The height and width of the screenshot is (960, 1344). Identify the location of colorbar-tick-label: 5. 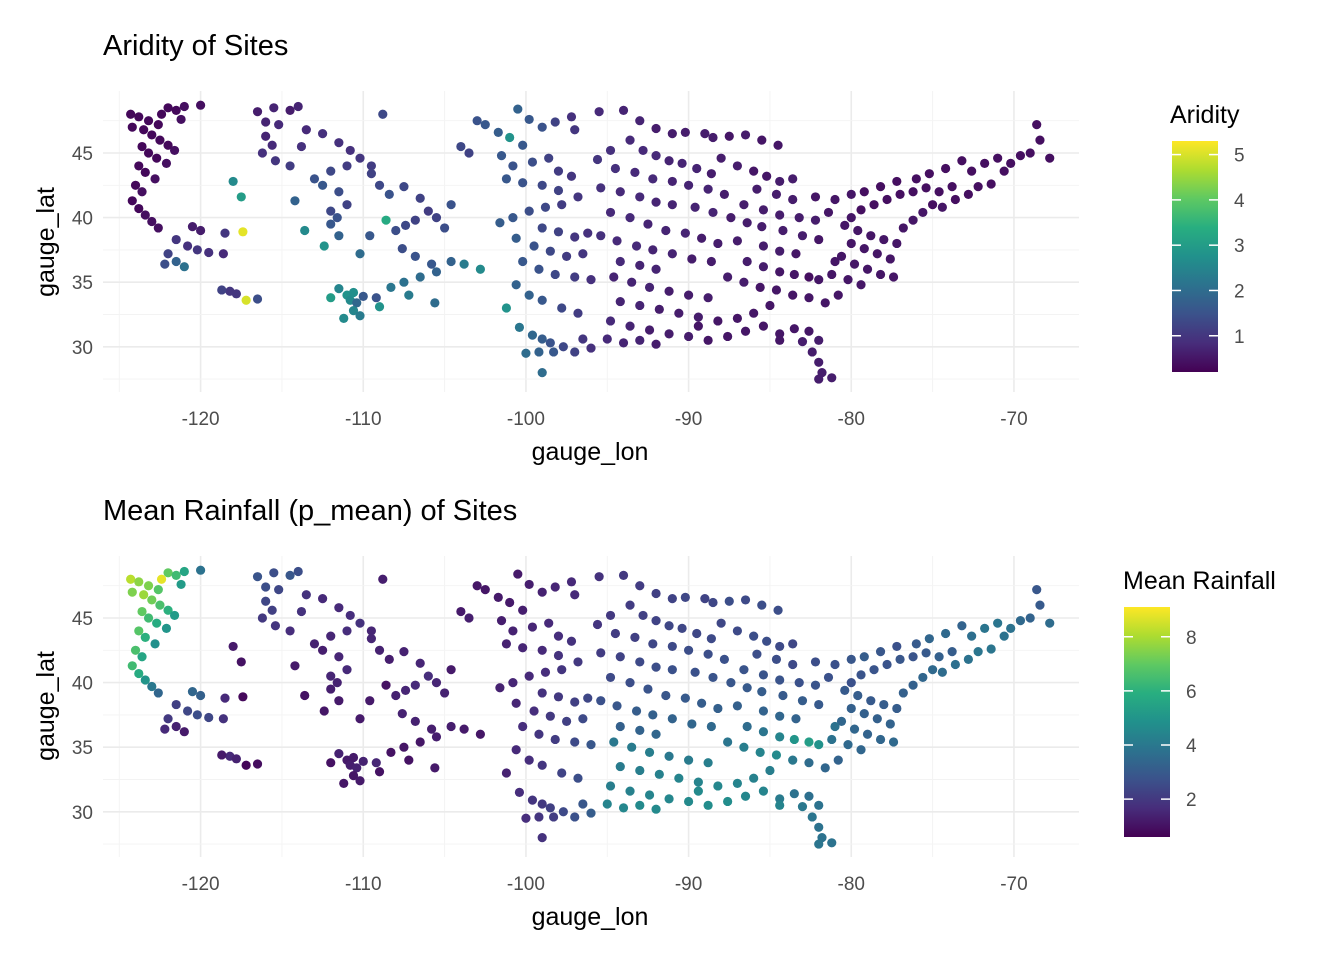
(1239, 156).